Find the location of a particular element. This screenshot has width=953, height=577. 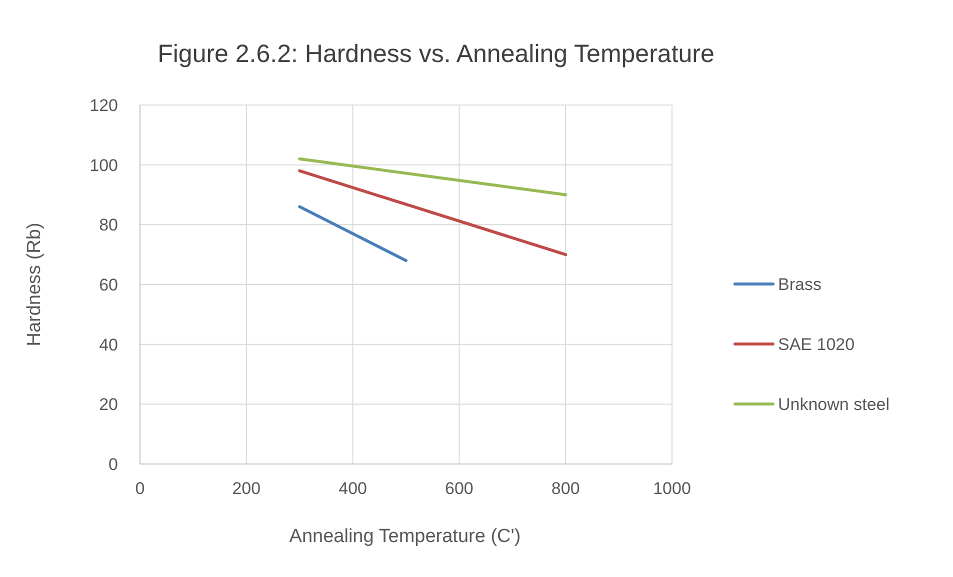

legend-label: Brass is located at coordinates (800, 284).